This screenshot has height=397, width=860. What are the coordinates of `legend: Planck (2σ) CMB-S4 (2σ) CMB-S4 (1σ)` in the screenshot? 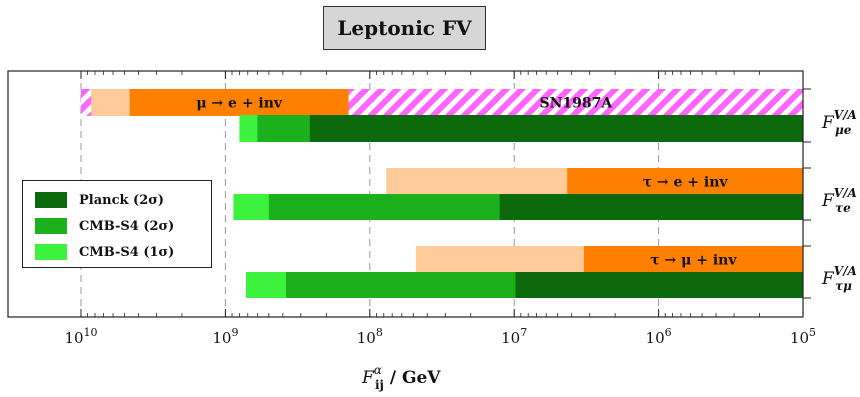 It's located at (117, 224).